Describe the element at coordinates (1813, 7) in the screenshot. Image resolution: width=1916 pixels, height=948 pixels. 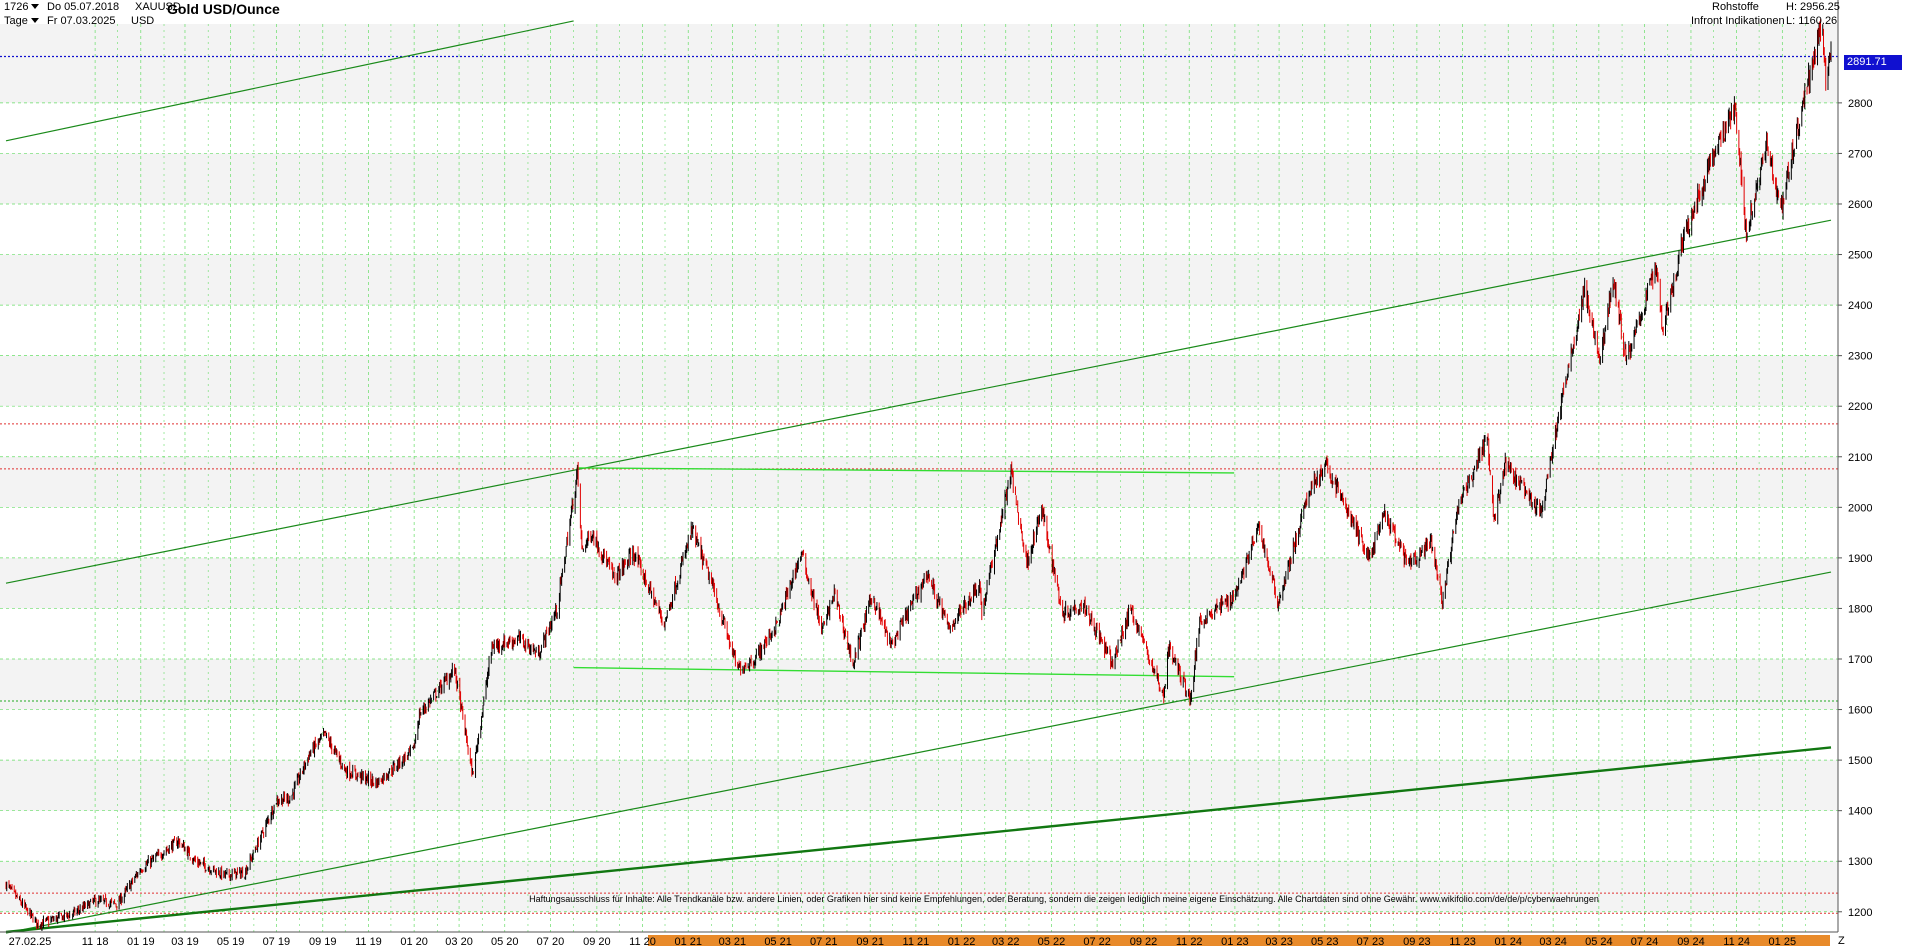
I see `high-value: H: 2956.25` at that location.